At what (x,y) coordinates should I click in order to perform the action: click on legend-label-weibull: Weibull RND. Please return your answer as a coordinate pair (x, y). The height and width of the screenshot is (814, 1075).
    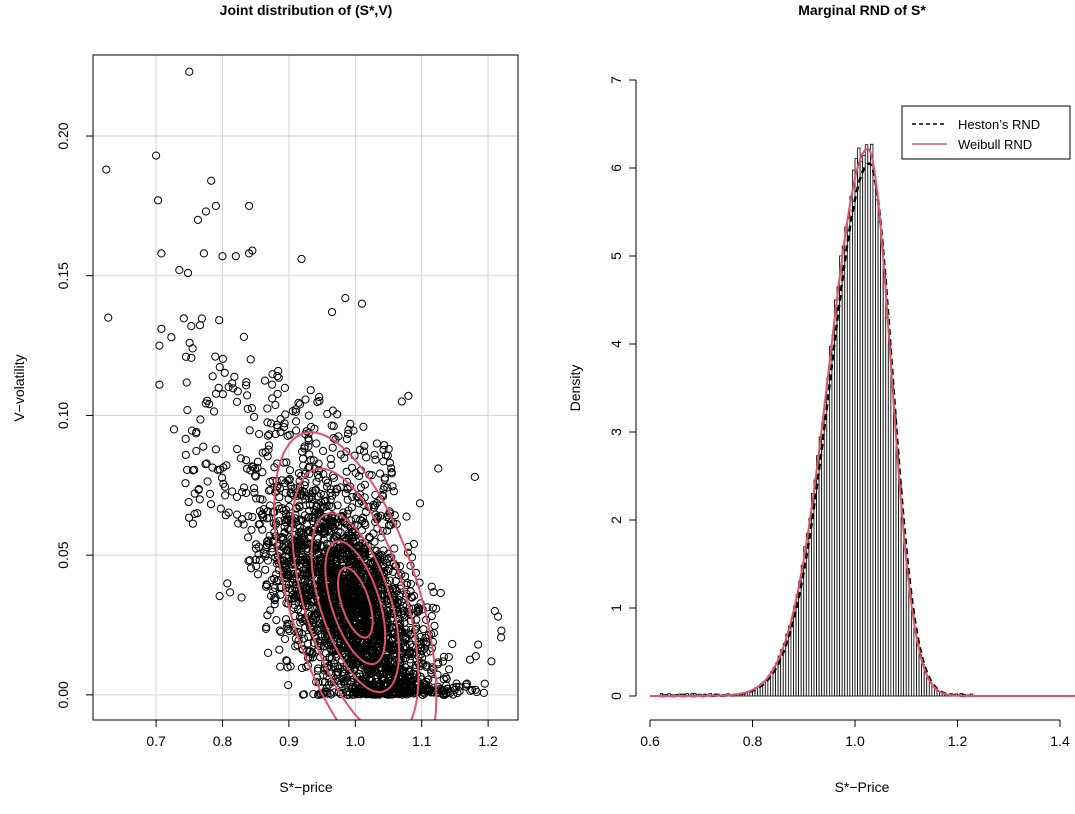
    Looking at the image, I should click on (995, 144).